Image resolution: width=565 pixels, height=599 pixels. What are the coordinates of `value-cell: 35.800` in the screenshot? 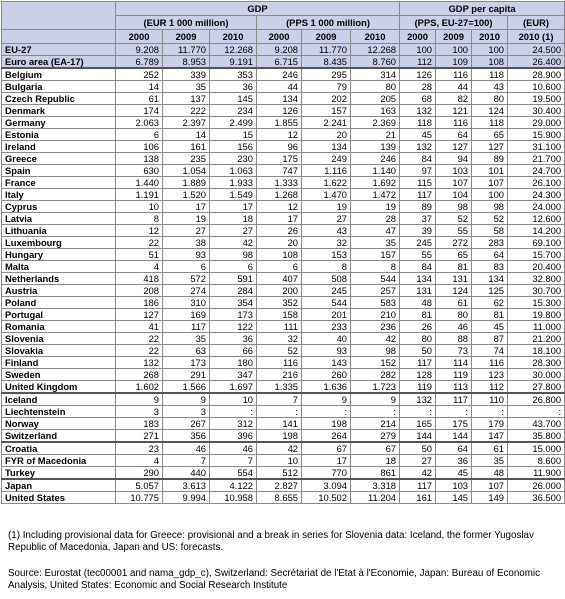 It's located at (536, 436).